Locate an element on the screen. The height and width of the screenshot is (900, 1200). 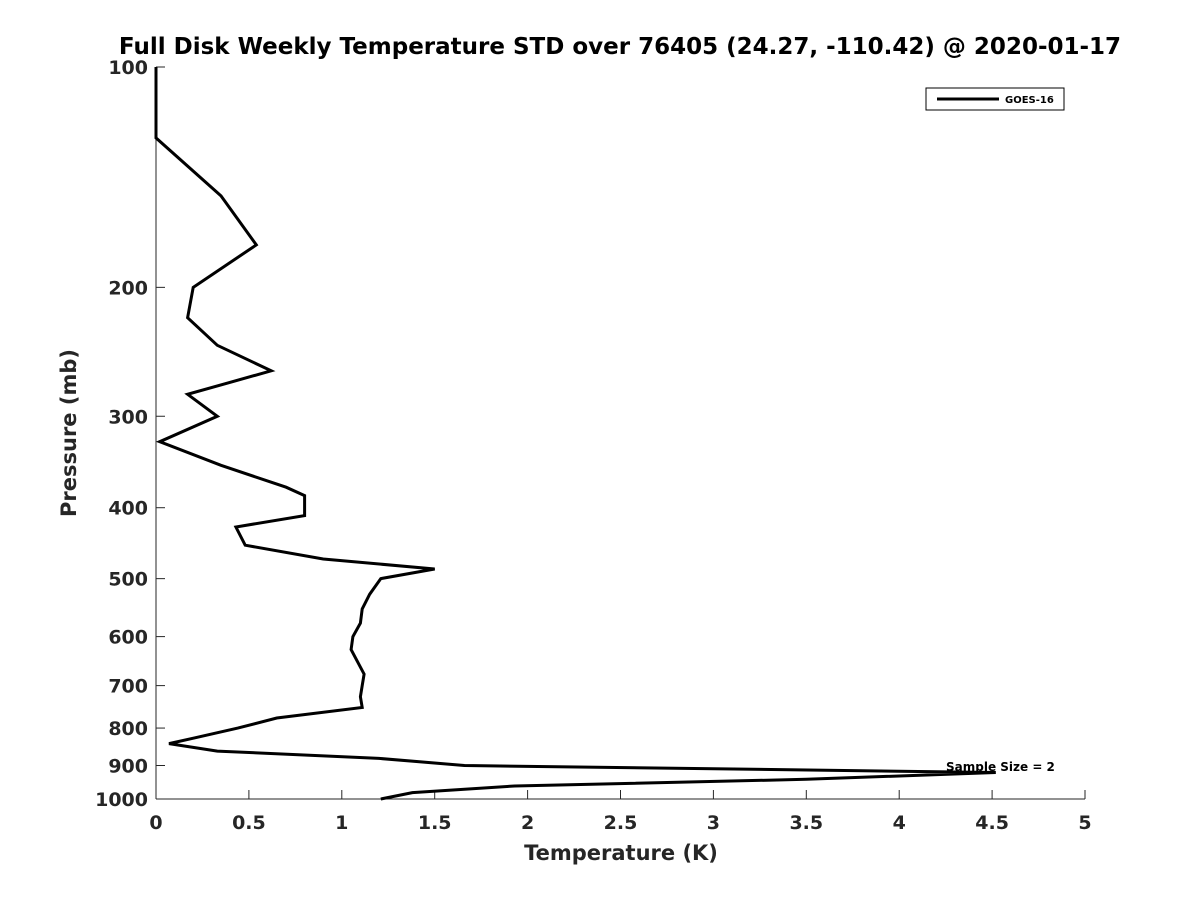
x-tick-label: 2 is located at coordinates (527, 823).